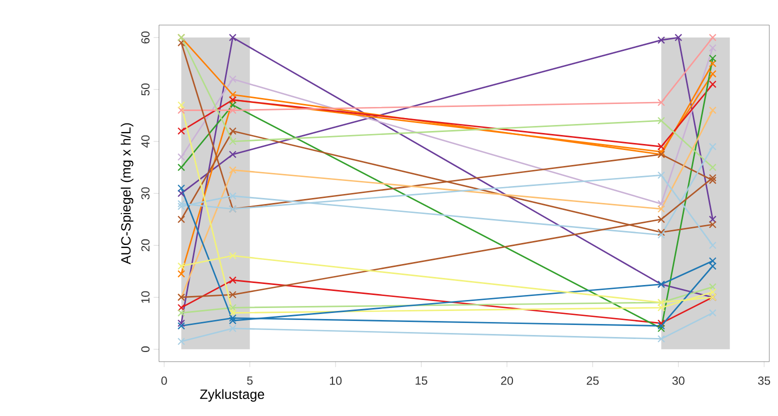 This screenshot has height=416, width=778. I want to click on y-tick-label: 60, so click(145, 38).